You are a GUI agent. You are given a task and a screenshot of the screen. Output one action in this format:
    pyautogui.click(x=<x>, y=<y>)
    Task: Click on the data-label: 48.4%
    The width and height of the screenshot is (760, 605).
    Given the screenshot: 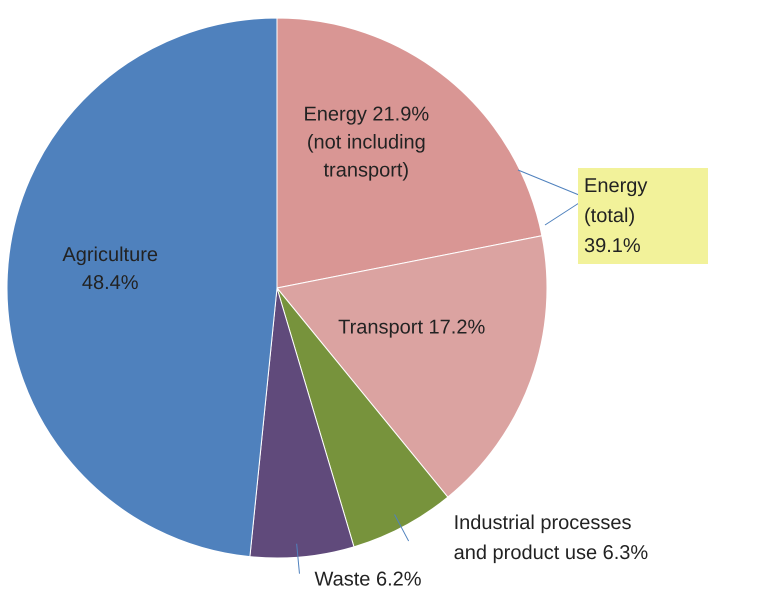 What is the action you would take?
    pyautogui.click(x=110, y=283)
    